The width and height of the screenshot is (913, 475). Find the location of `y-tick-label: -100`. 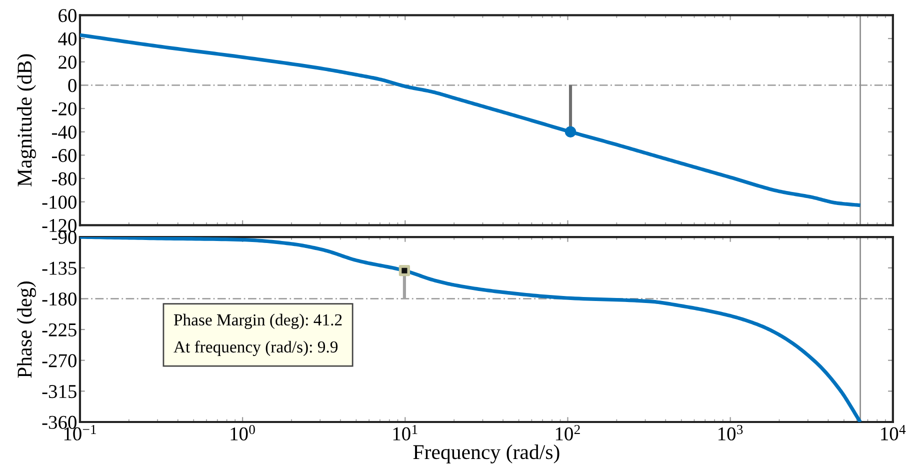

y-tick-label: -100 is located at coordinates (59, 202).